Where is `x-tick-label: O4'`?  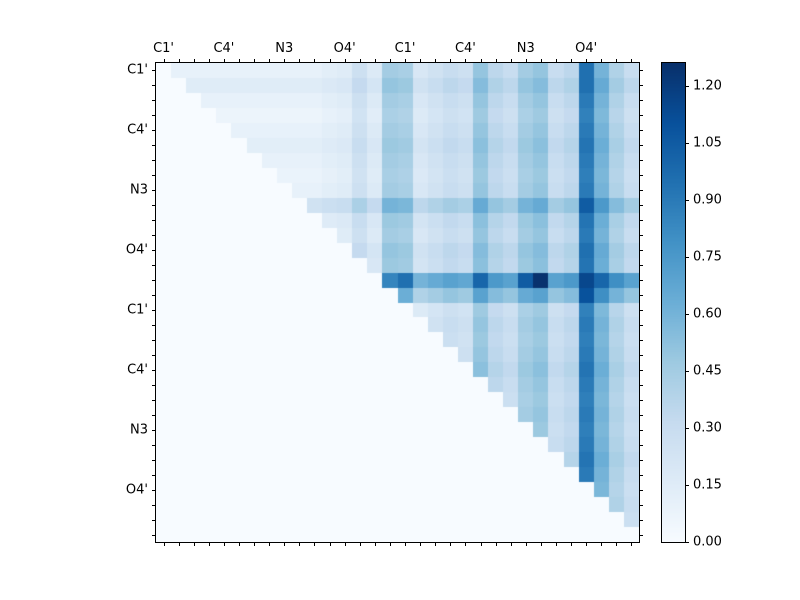
x-tick-label: O4' is located at coordinates (344, 48).